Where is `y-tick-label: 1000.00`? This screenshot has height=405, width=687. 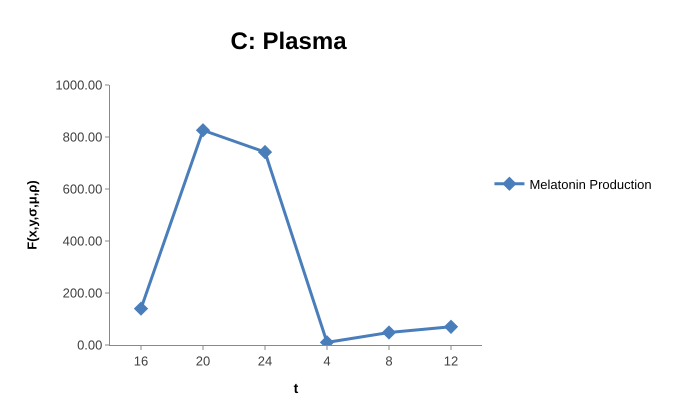
y-tick-label: 1000.00 is located at coordinates (78, 85).